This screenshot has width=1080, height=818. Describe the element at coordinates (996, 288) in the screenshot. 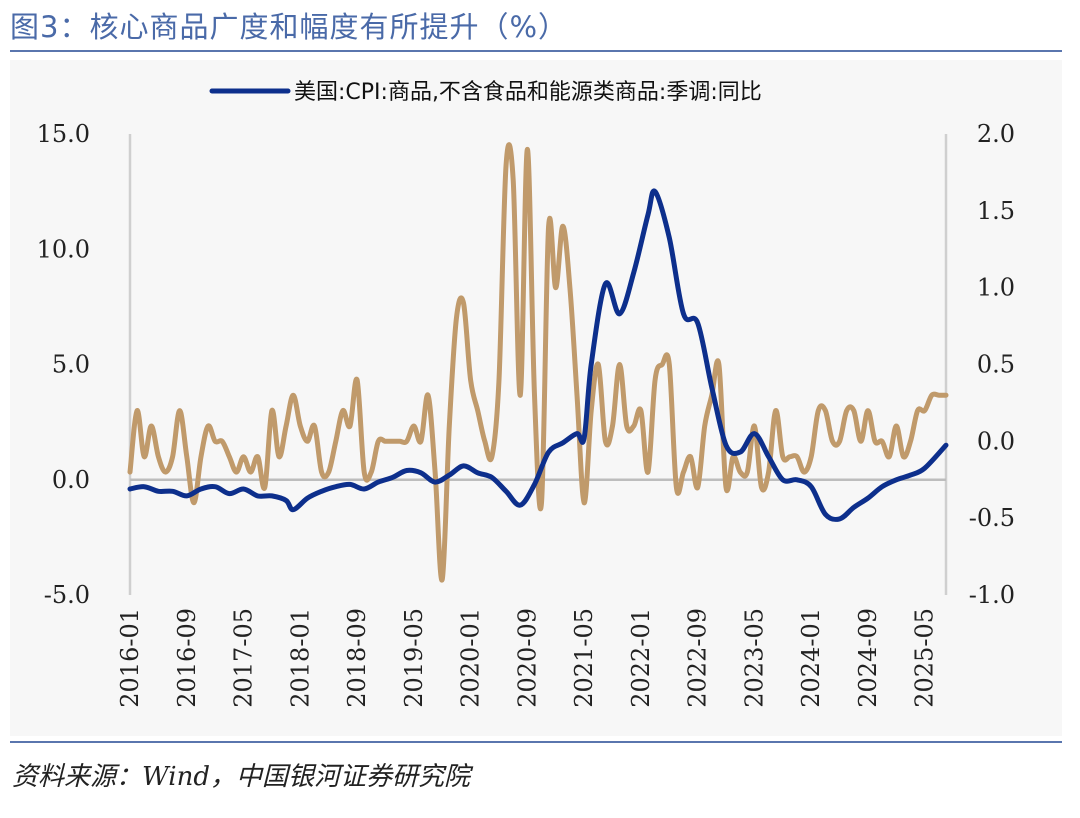

I see `y-right-tick-label: 1.0` at that location.